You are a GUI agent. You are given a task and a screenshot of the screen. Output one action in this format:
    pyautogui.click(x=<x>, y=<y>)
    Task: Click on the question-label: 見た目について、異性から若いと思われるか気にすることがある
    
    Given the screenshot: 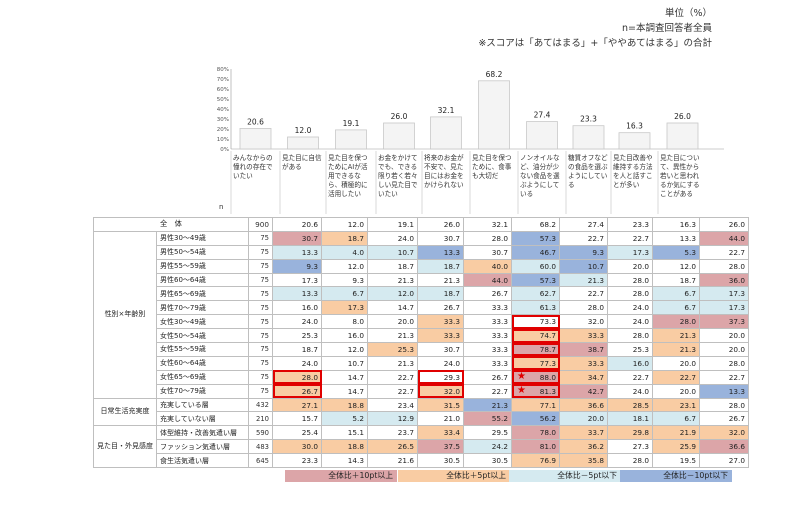 What is the action you would take?
    pyautogui.click(x=680, y=176)
    